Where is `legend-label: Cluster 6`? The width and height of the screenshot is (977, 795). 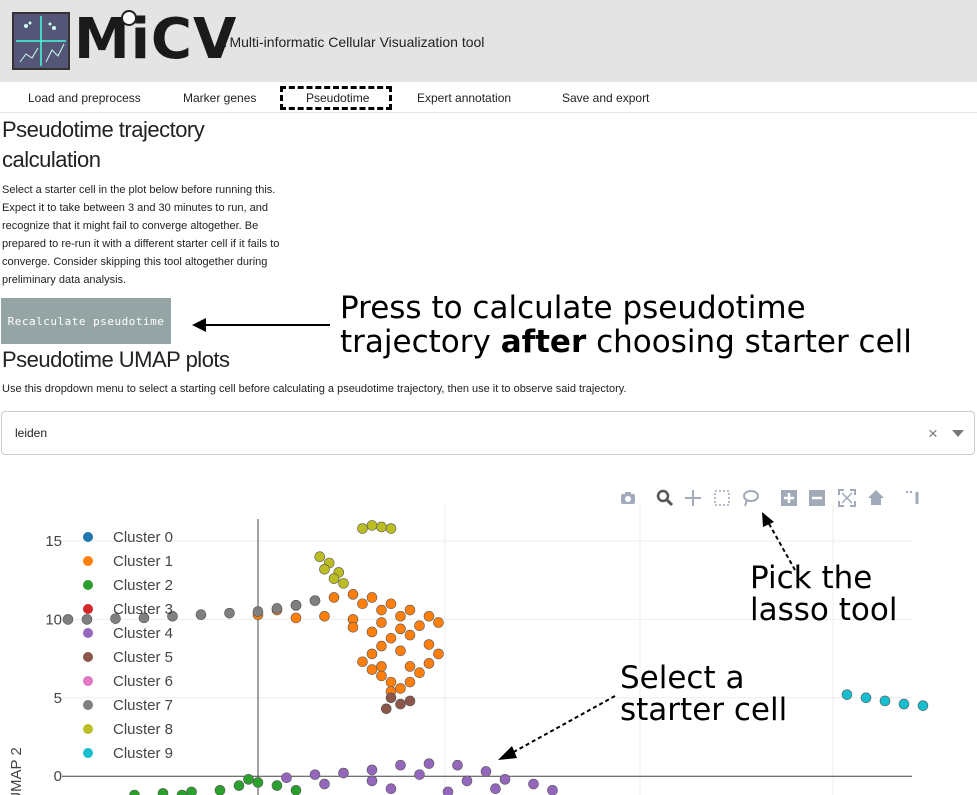
legend-label: Cluster 6 is located at coordinates (143, 681).